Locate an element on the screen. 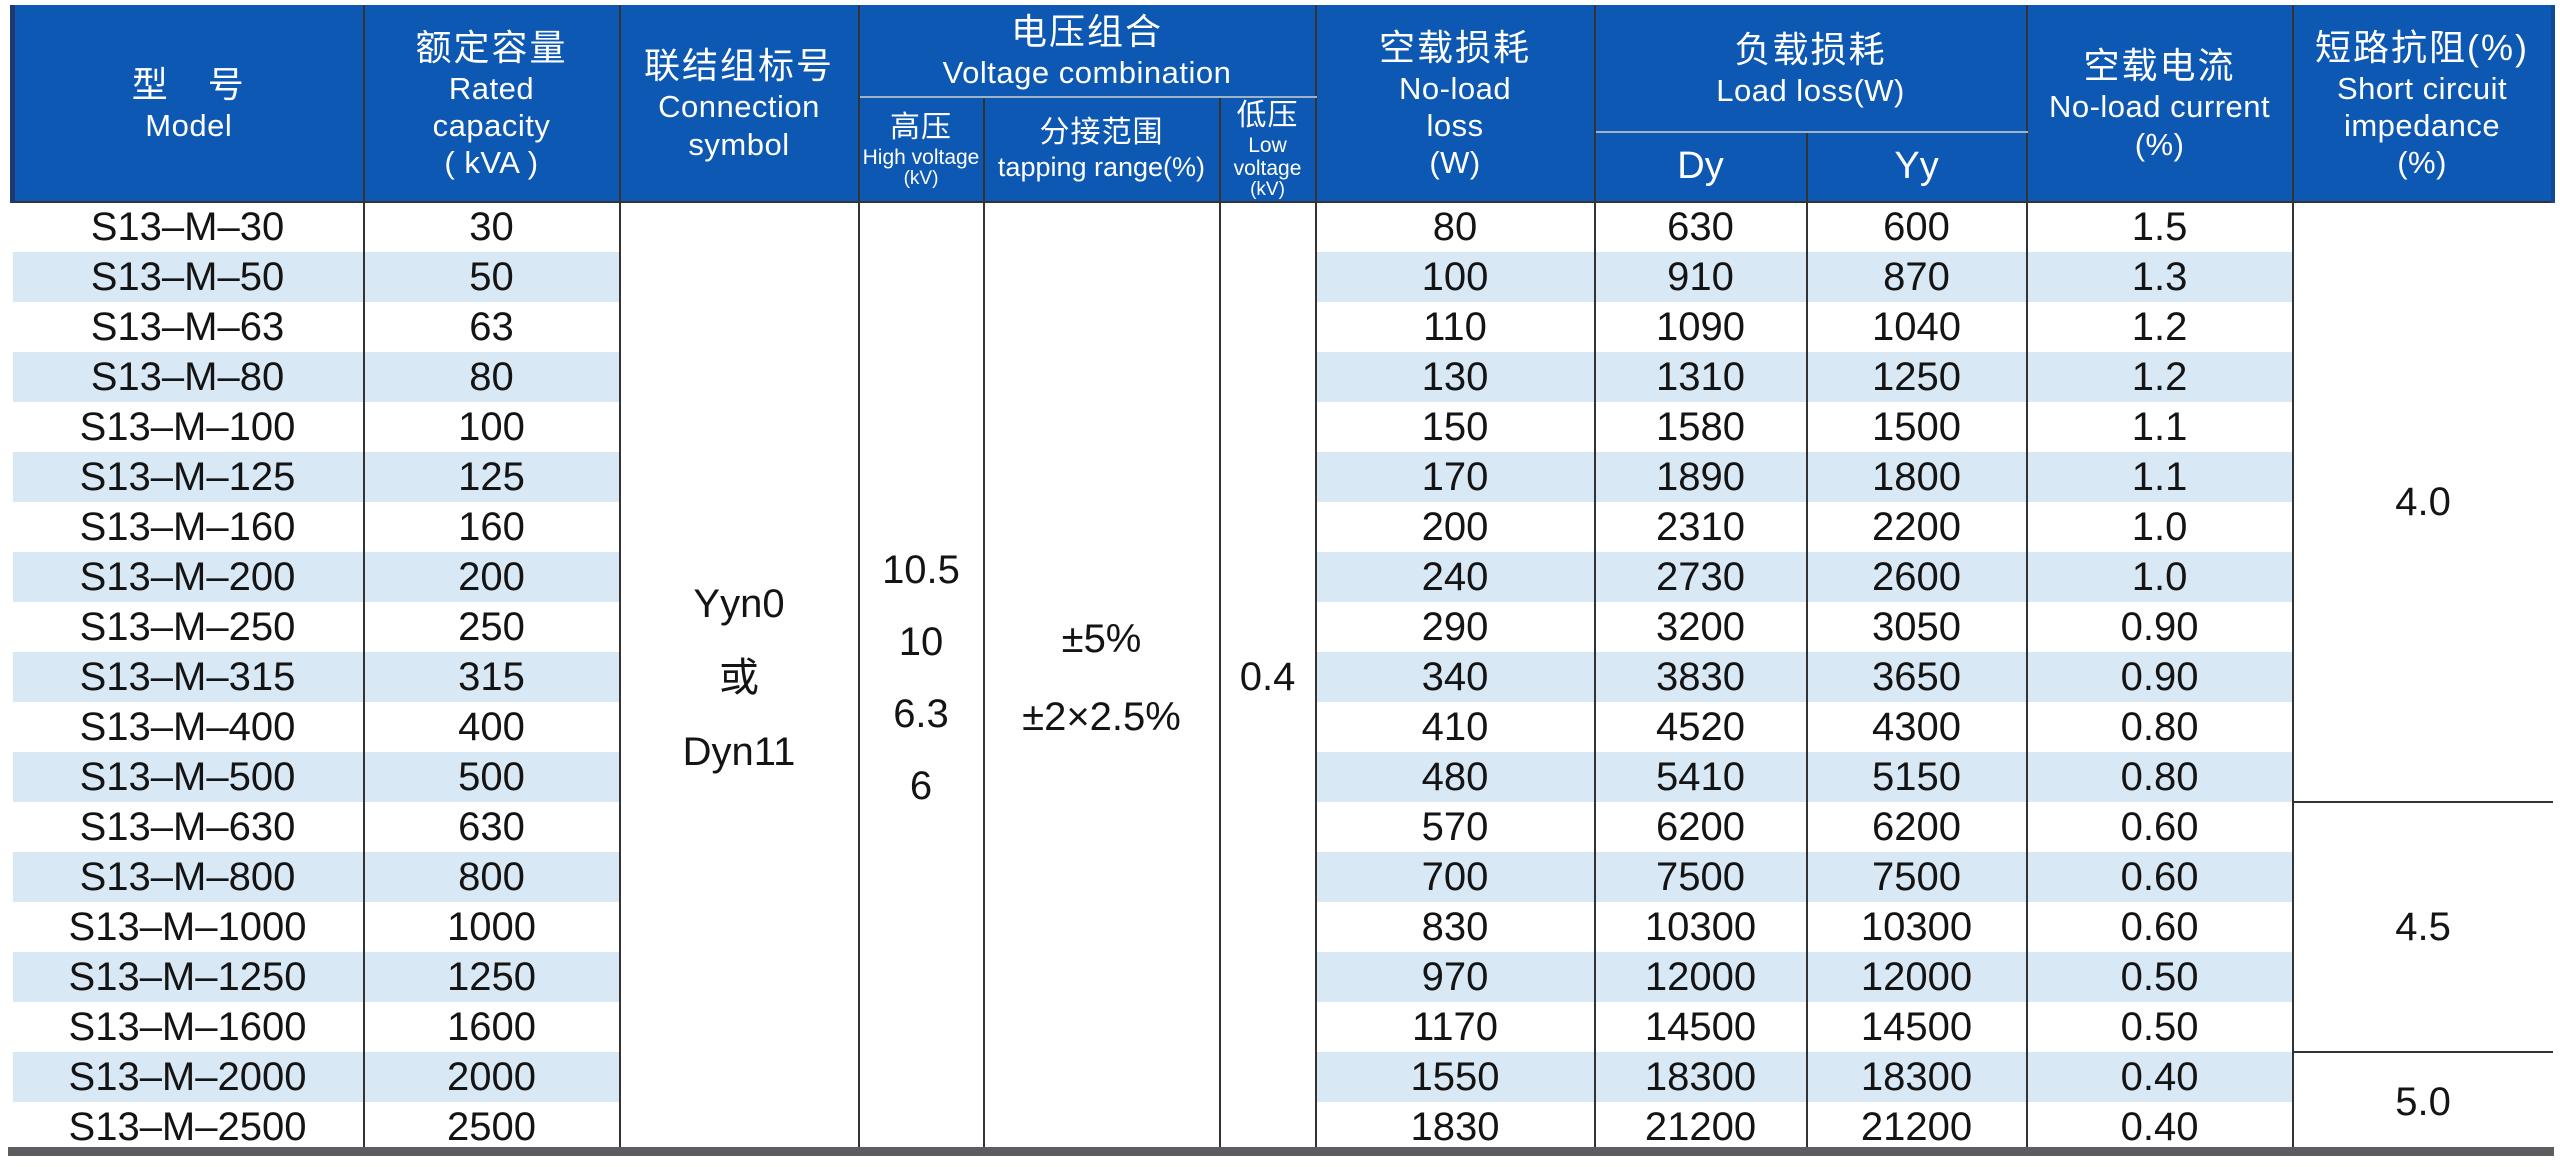 This screenshot has height=1167, width=2560. cell-capacity: 200 is located at coordinates (492, 577).